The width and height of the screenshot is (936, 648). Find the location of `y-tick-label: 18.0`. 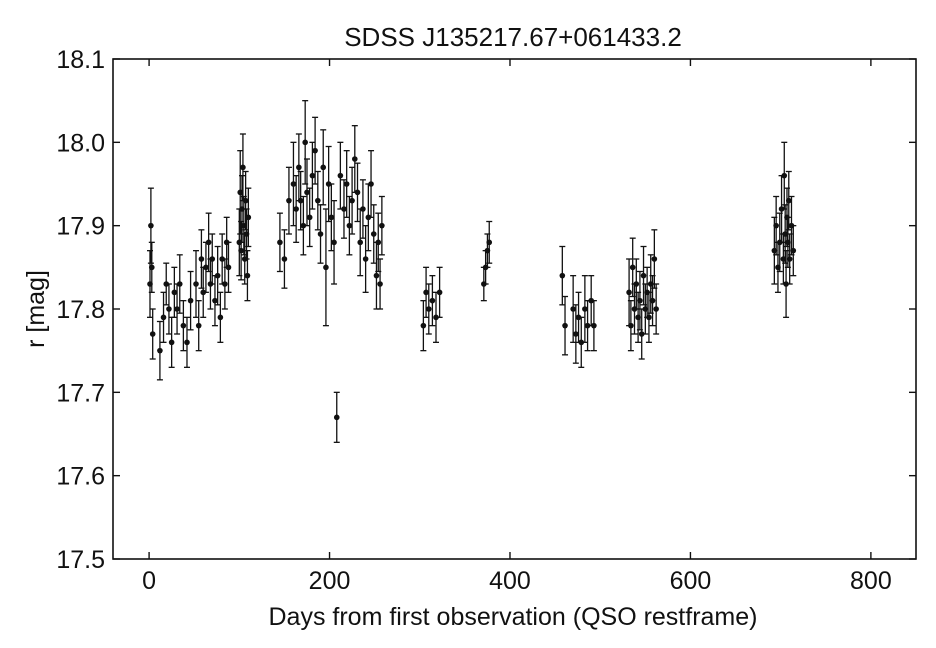

y-tick-label: 18.0 is located at coordinates (80, 143).